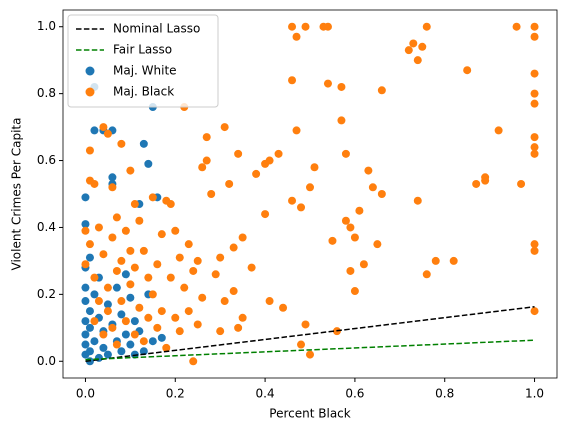  Describe the element at coordinates (90, 71) in the screenshot. I see `legend-swatch` at that location.